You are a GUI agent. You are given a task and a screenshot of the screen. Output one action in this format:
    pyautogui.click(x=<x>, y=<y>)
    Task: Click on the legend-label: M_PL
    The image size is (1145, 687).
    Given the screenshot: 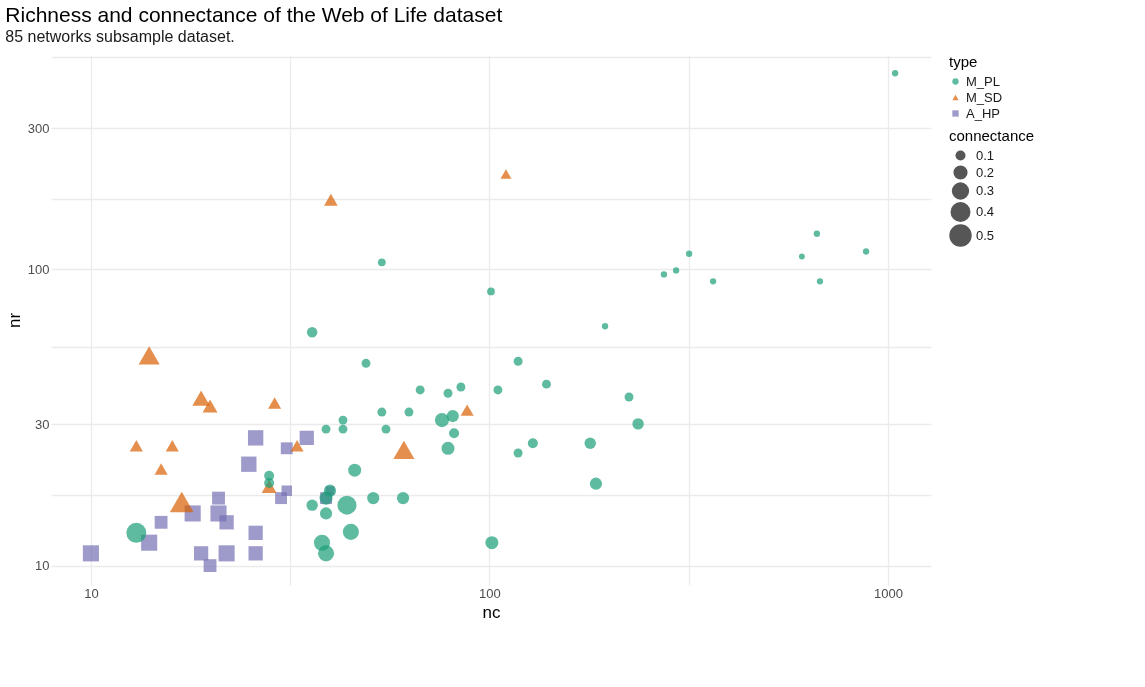 What is the action you would take?
    pyautogui.click(x=983, y=81)
    